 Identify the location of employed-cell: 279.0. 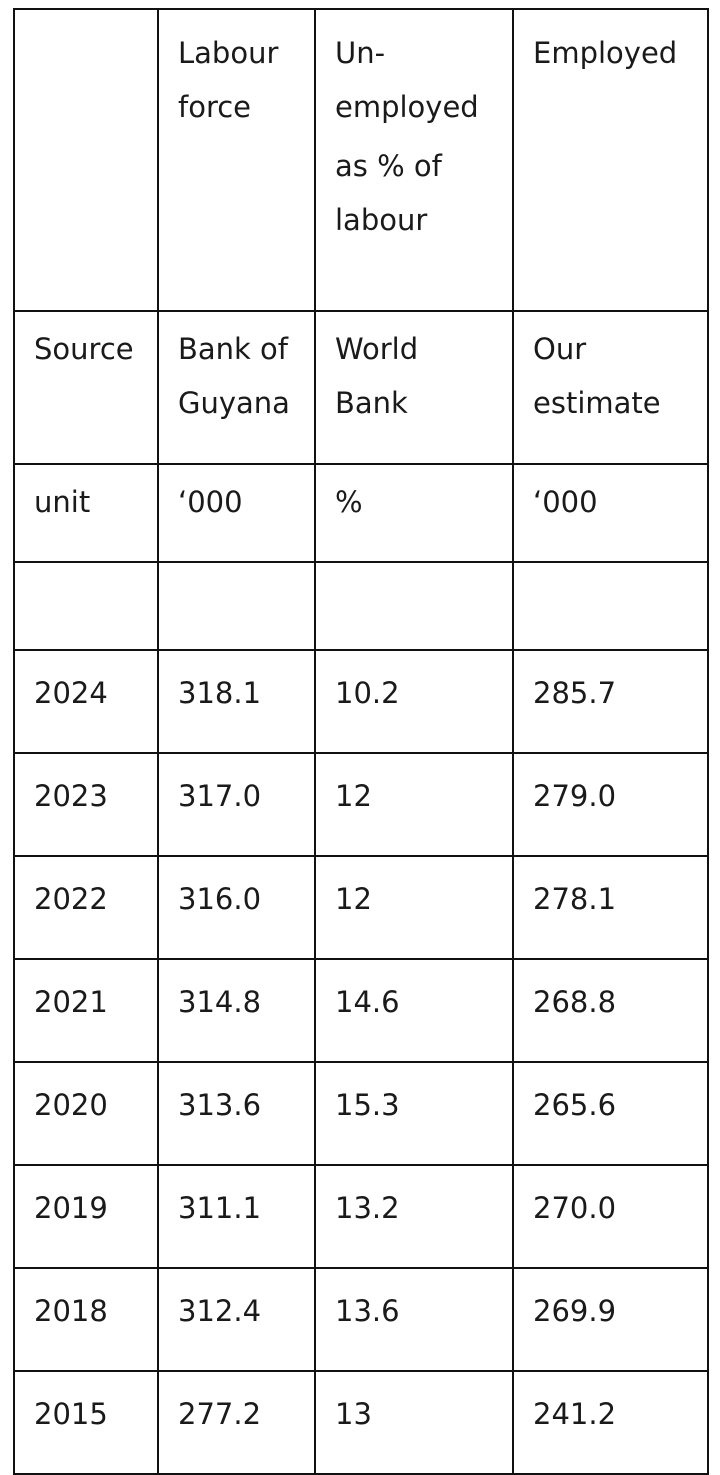
(610, 804).